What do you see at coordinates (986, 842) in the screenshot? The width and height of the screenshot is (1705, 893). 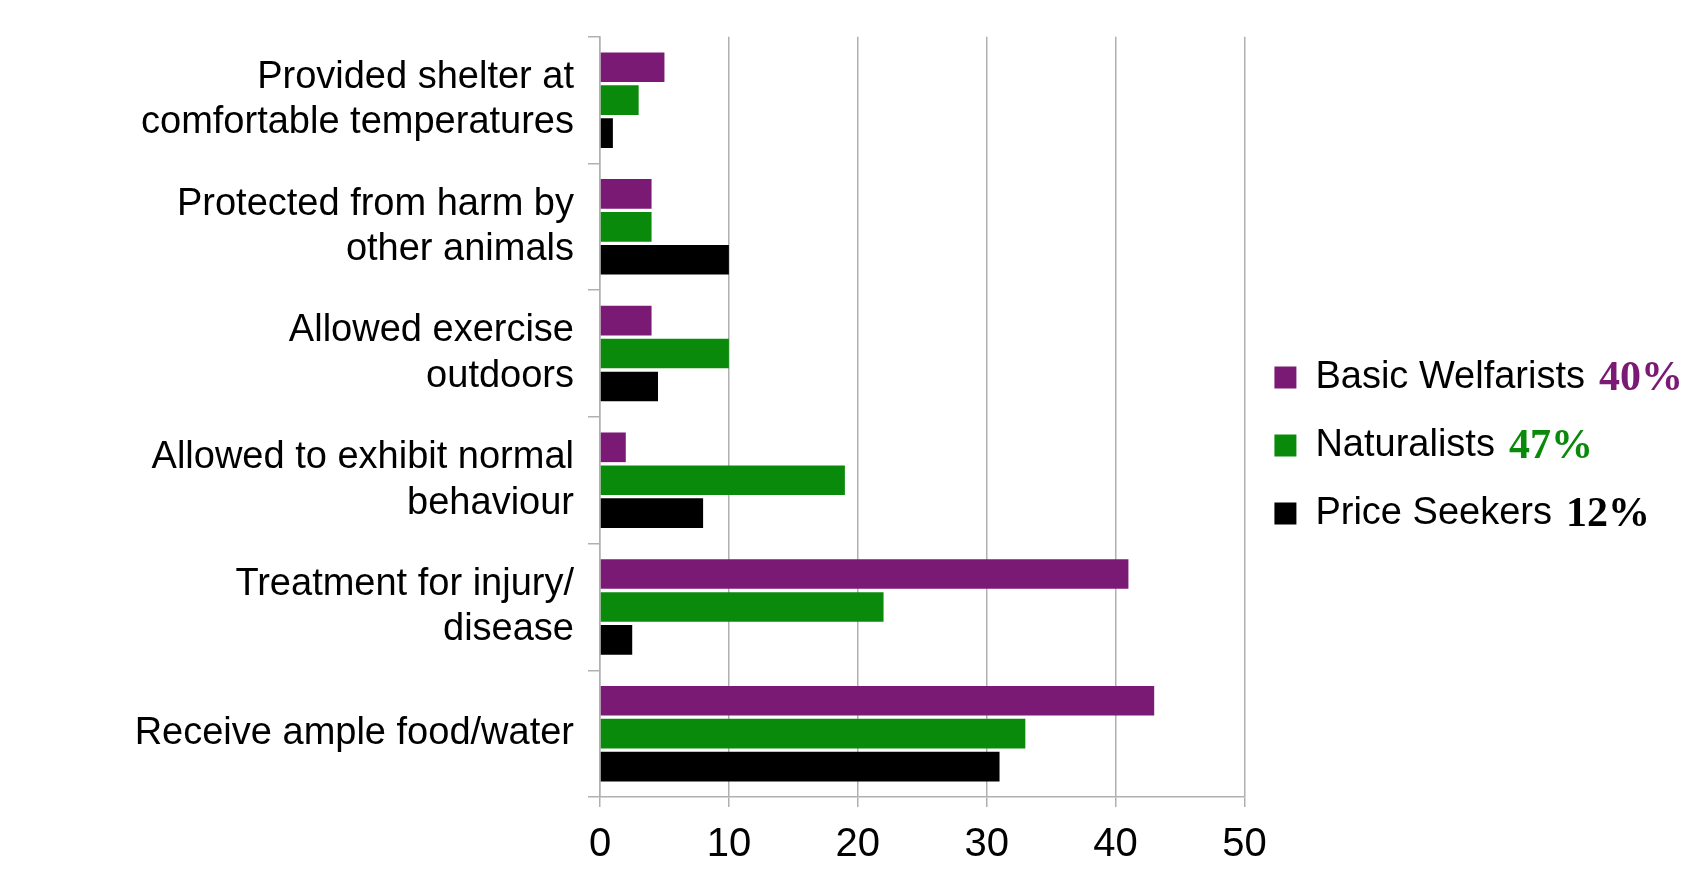 I see `x-tick-label: 30` at bounding box center [986, 842].